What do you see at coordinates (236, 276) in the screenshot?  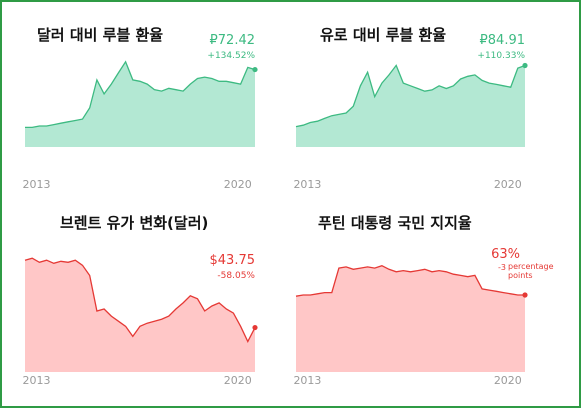 I see `change-label: -58.05%` at bounding box center [236, 276].